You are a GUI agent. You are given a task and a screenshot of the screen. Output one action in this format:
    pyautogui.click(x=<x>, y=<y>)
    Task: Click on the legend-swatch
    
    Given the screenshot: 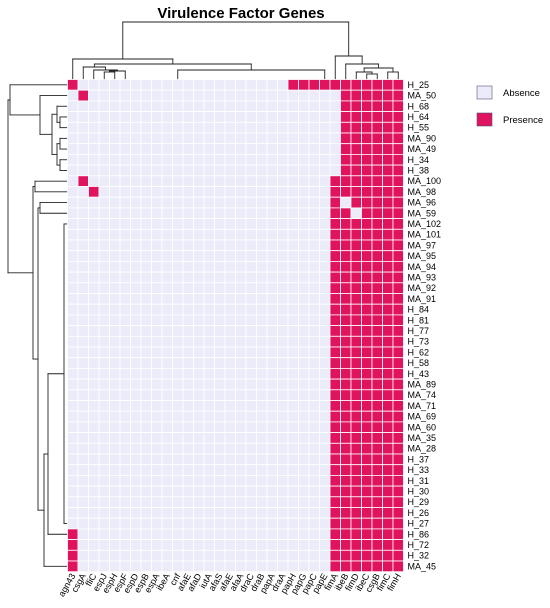 What is the action you would take?
    pyautogui.click(x=484, y=119)
    